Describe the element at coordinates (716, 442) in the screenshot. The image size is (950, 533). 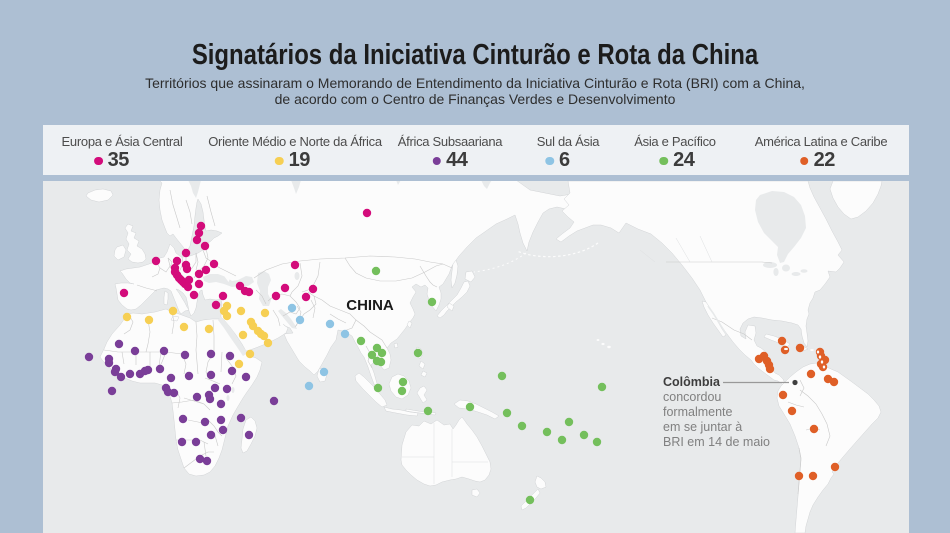
I see `svg-text: BRI em 14 de maio` at that location.